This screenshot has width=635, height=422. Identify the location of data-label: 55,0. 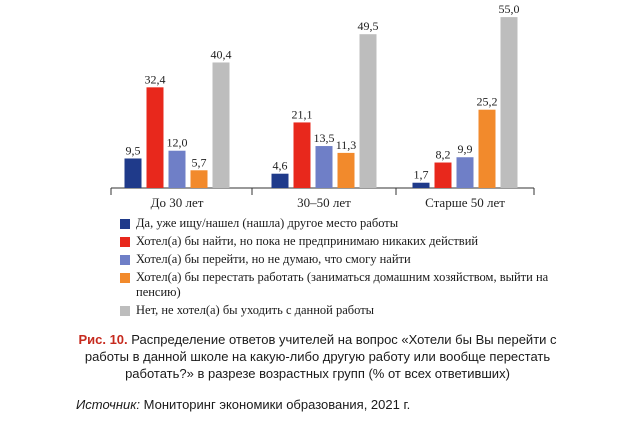
(509, 9).